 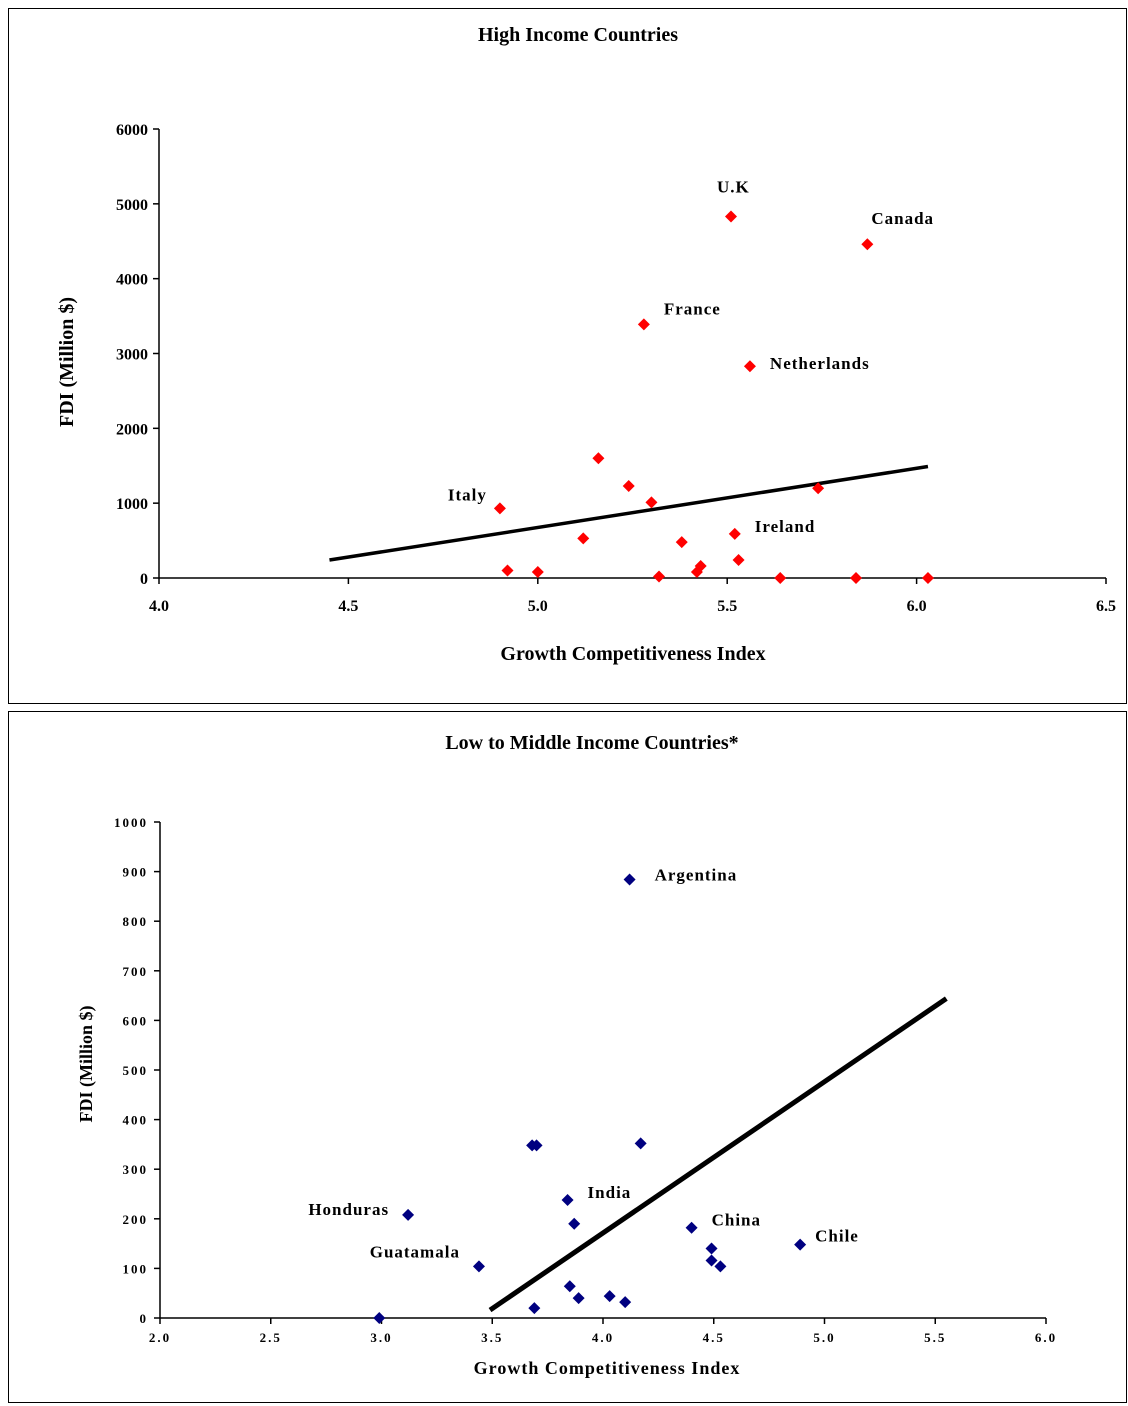 I want to click on point-label: Italy, so click(x=467, y=494).